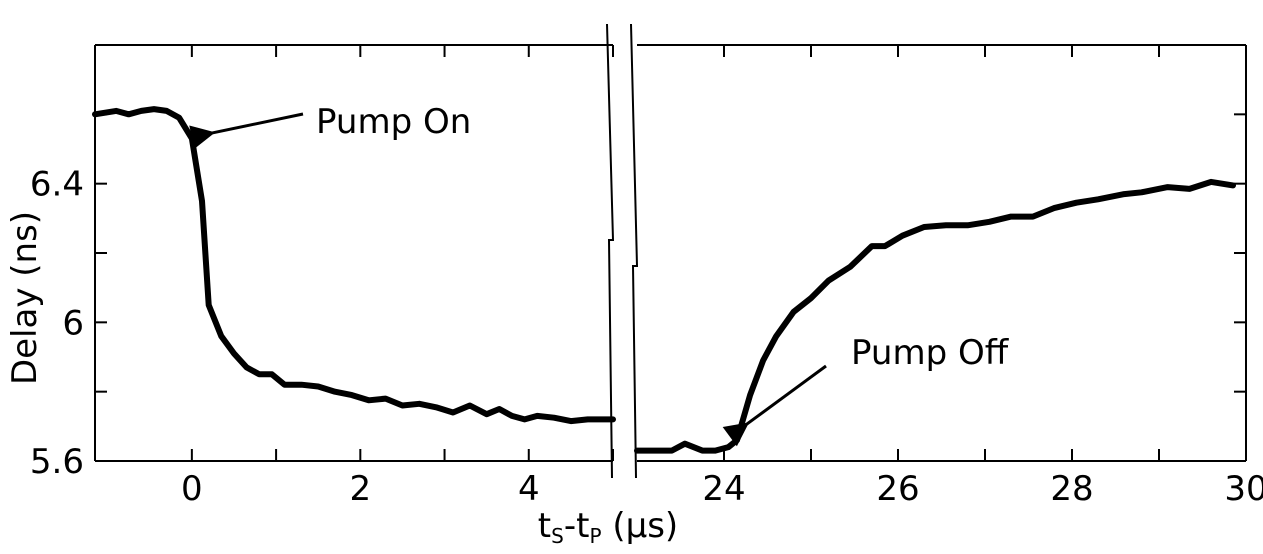  Describe the element at coordinates (57, 462) in the screenshot. I see `y-tick-label: 5.6` at that location.